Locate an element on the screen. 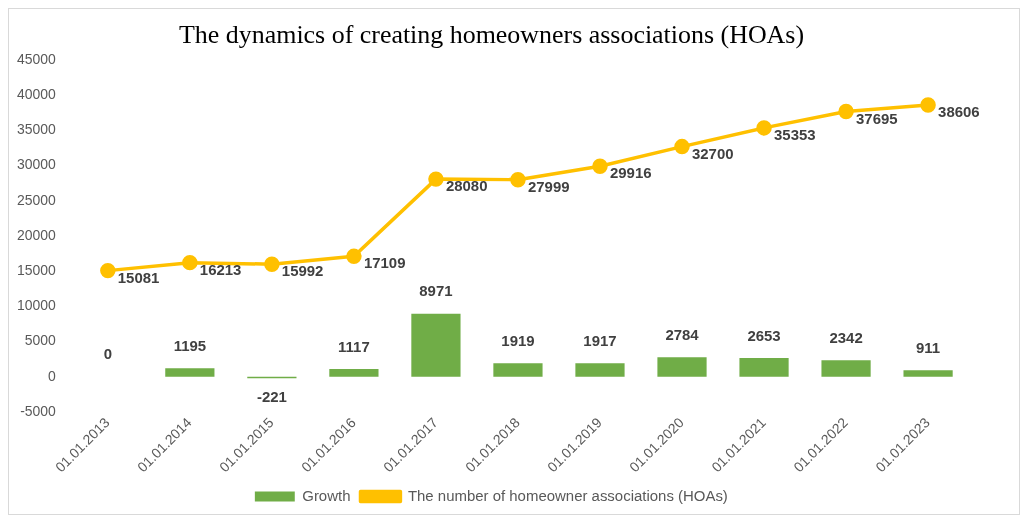  data-label: 1917 is located at coordinates (600, 340).